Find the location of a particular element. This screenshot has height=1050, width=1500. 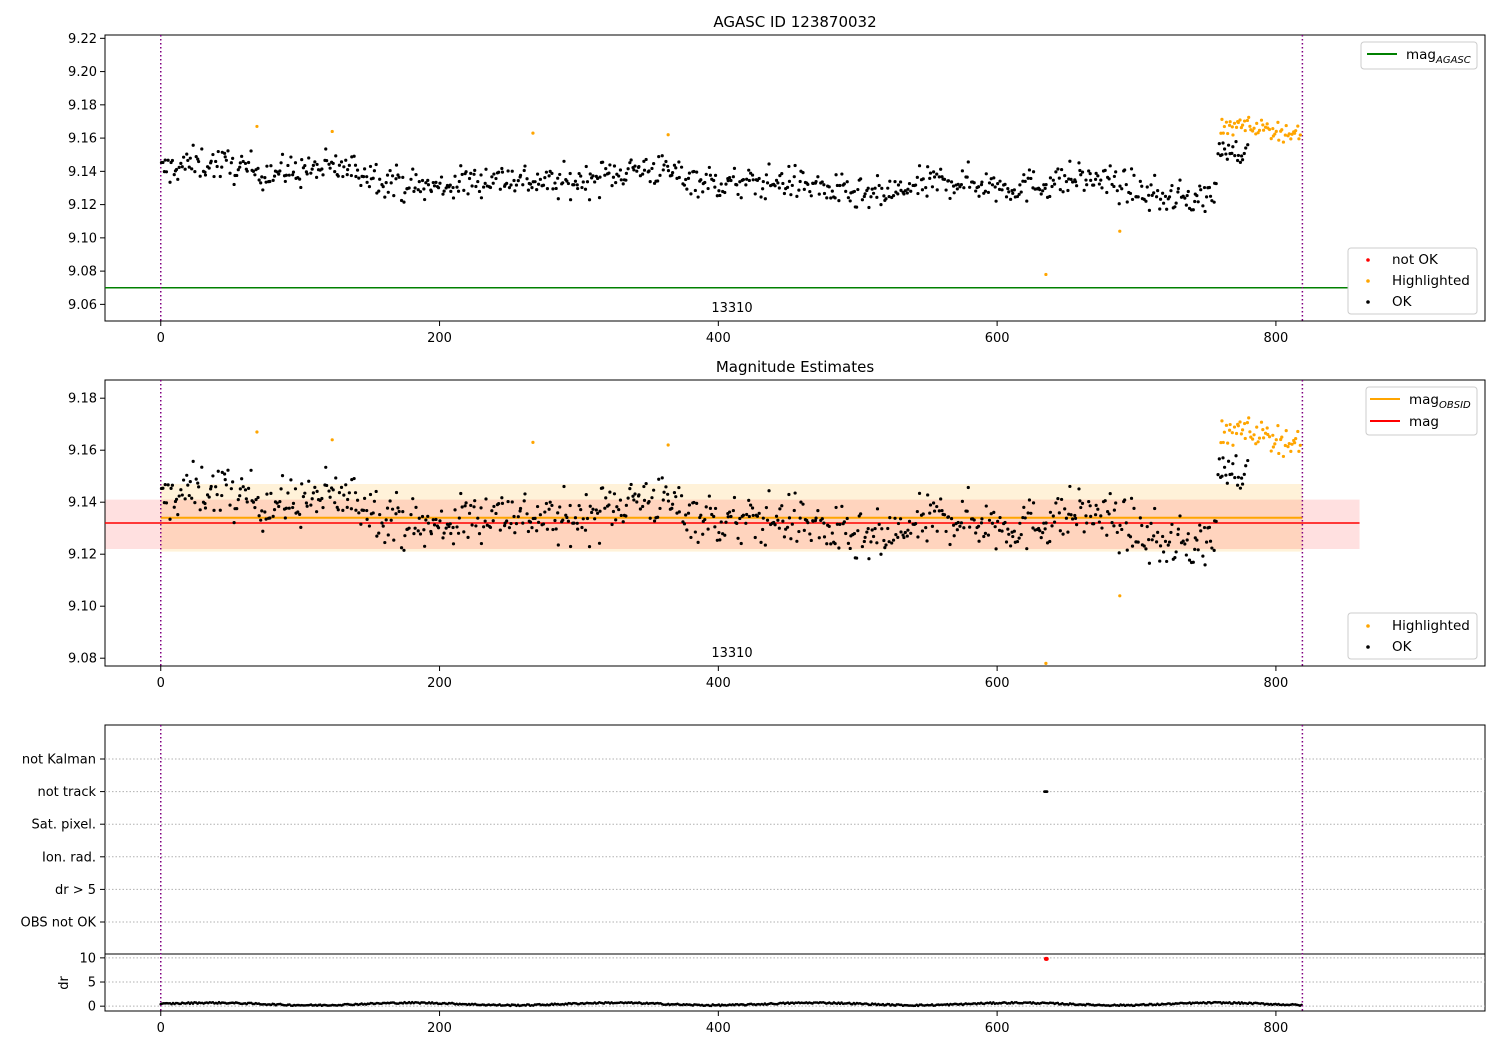

flag-row-label: not Kalman is located at coordinates (59, 760).